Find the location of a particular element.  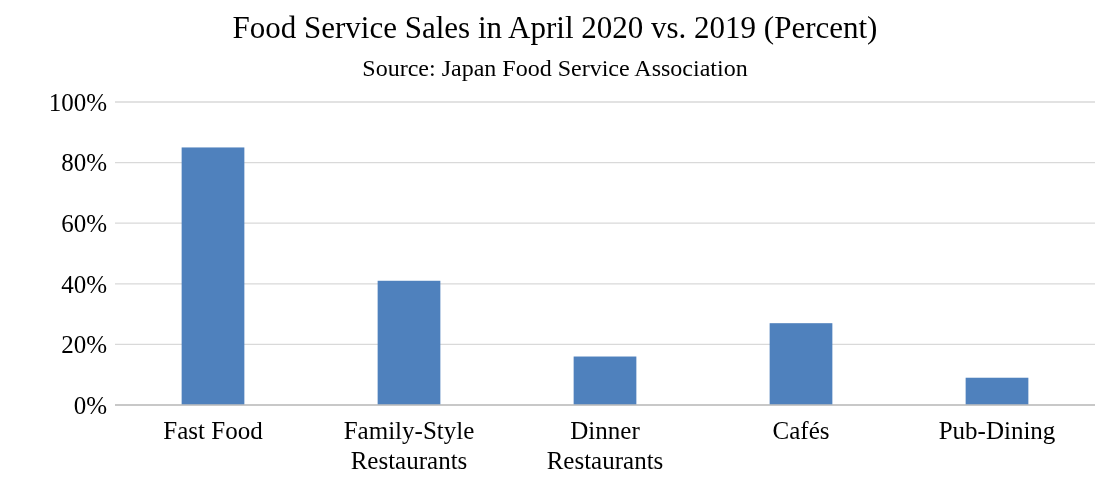

y-tick-label: 80% is located at coordinates (84, 163).